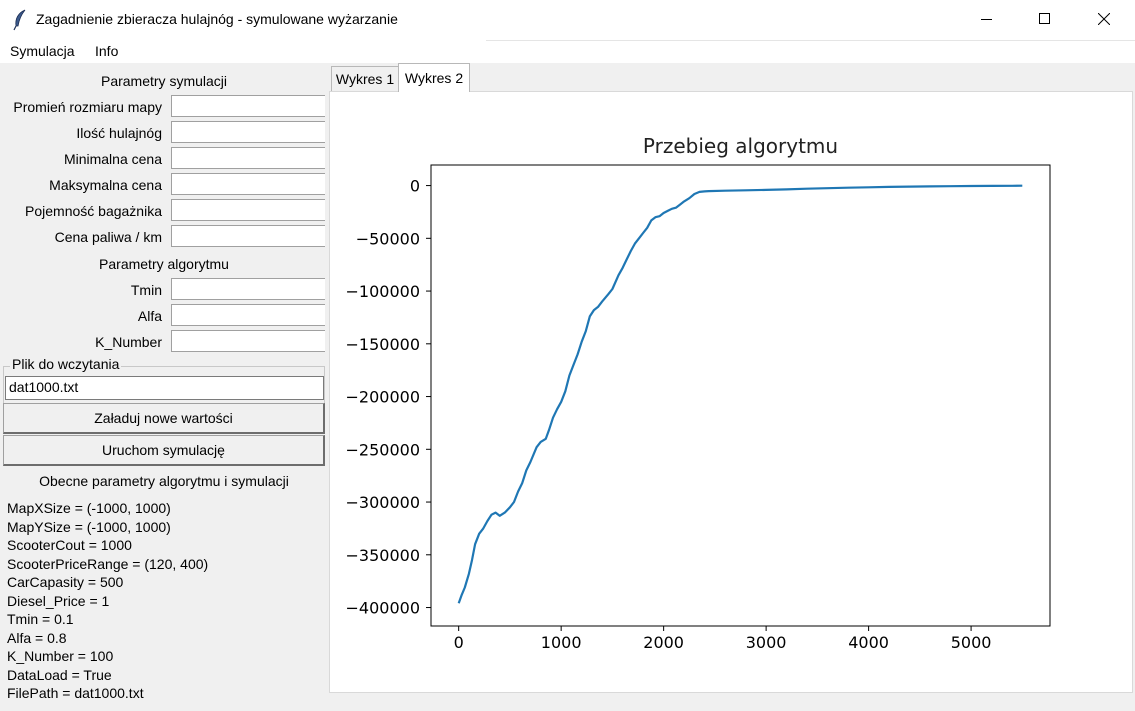 Image resolution: width=1135 pixels, height=711 pixels. Describe the element at coordinates (248, 236) in the screenshot. I see `fuel-price-input` at that location.